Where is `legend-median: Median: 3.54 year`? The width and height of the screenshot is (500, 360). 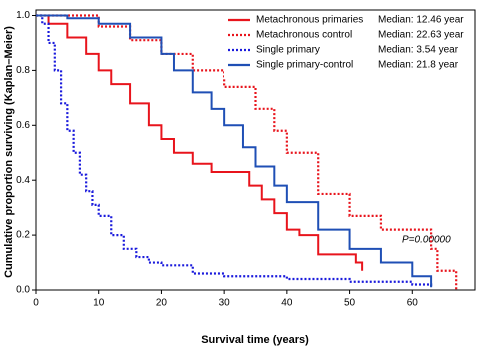
legend-median: Median: 3.54 year is located at coordinates (418, 50).